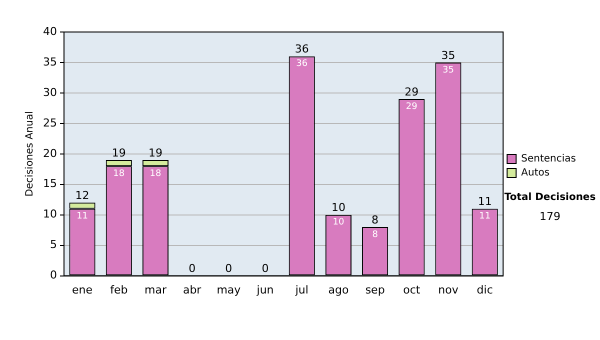 The height and width of the screenshot is (340, 600). What do you see at coordinates (338, 289) in the screenshot?
I see `x-tick-label: ago` at bounding box center [338, 289].